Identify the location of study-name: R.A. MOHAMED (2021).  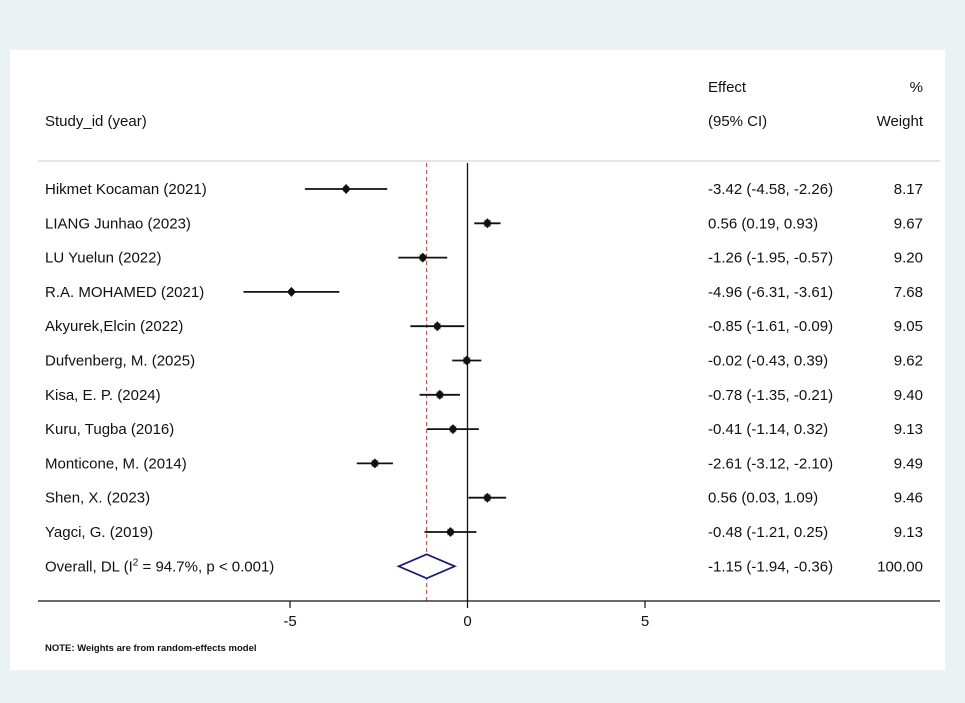
(124, 292).